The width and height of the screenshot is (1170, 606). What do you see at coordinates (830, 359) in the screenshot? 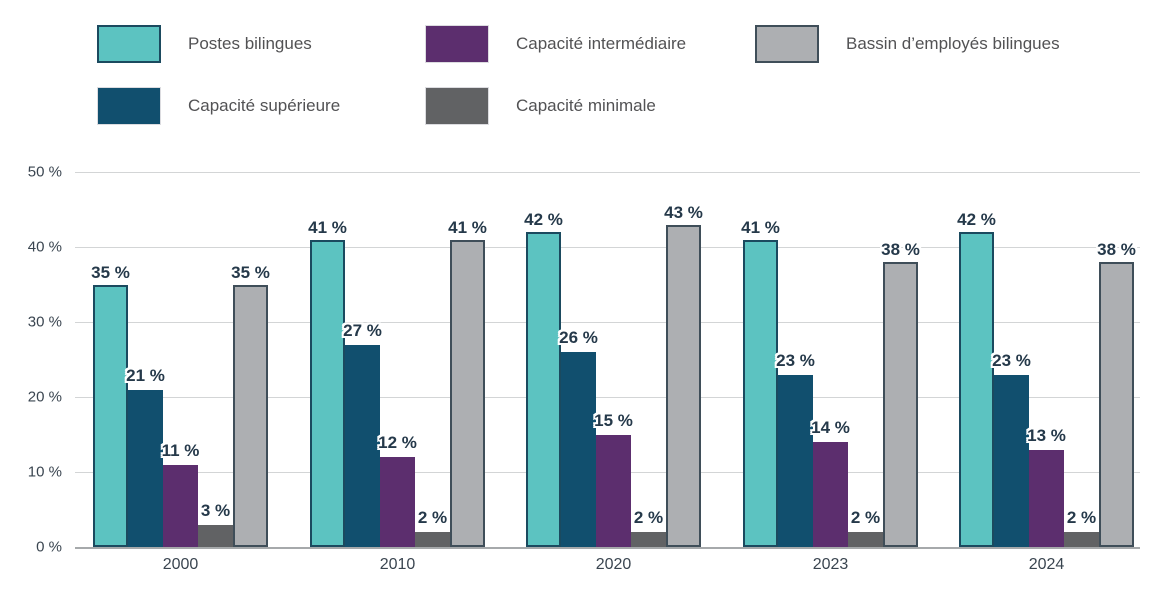
I see `bar-group-2023: 41 % 23 % 14 % 2 % 38 %` at bounding box center [830, 359].